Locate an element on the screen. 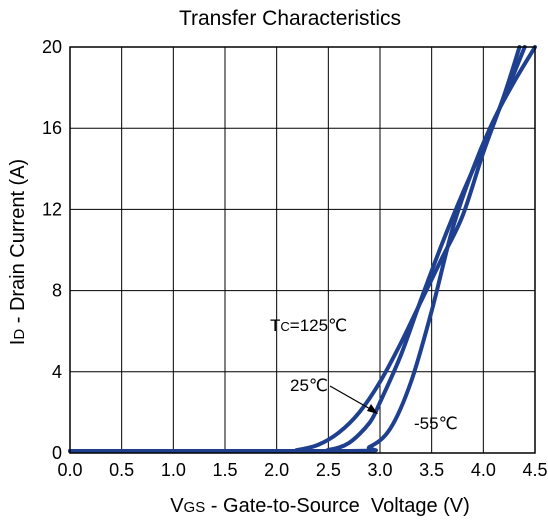 This screenshot has height=528, width=548. x-tick-labels: 0.0 0.5 1.0 1.5 2.0 2.5 3.0 3.5 4.0 4.5 is located at coordinates (302, 470).